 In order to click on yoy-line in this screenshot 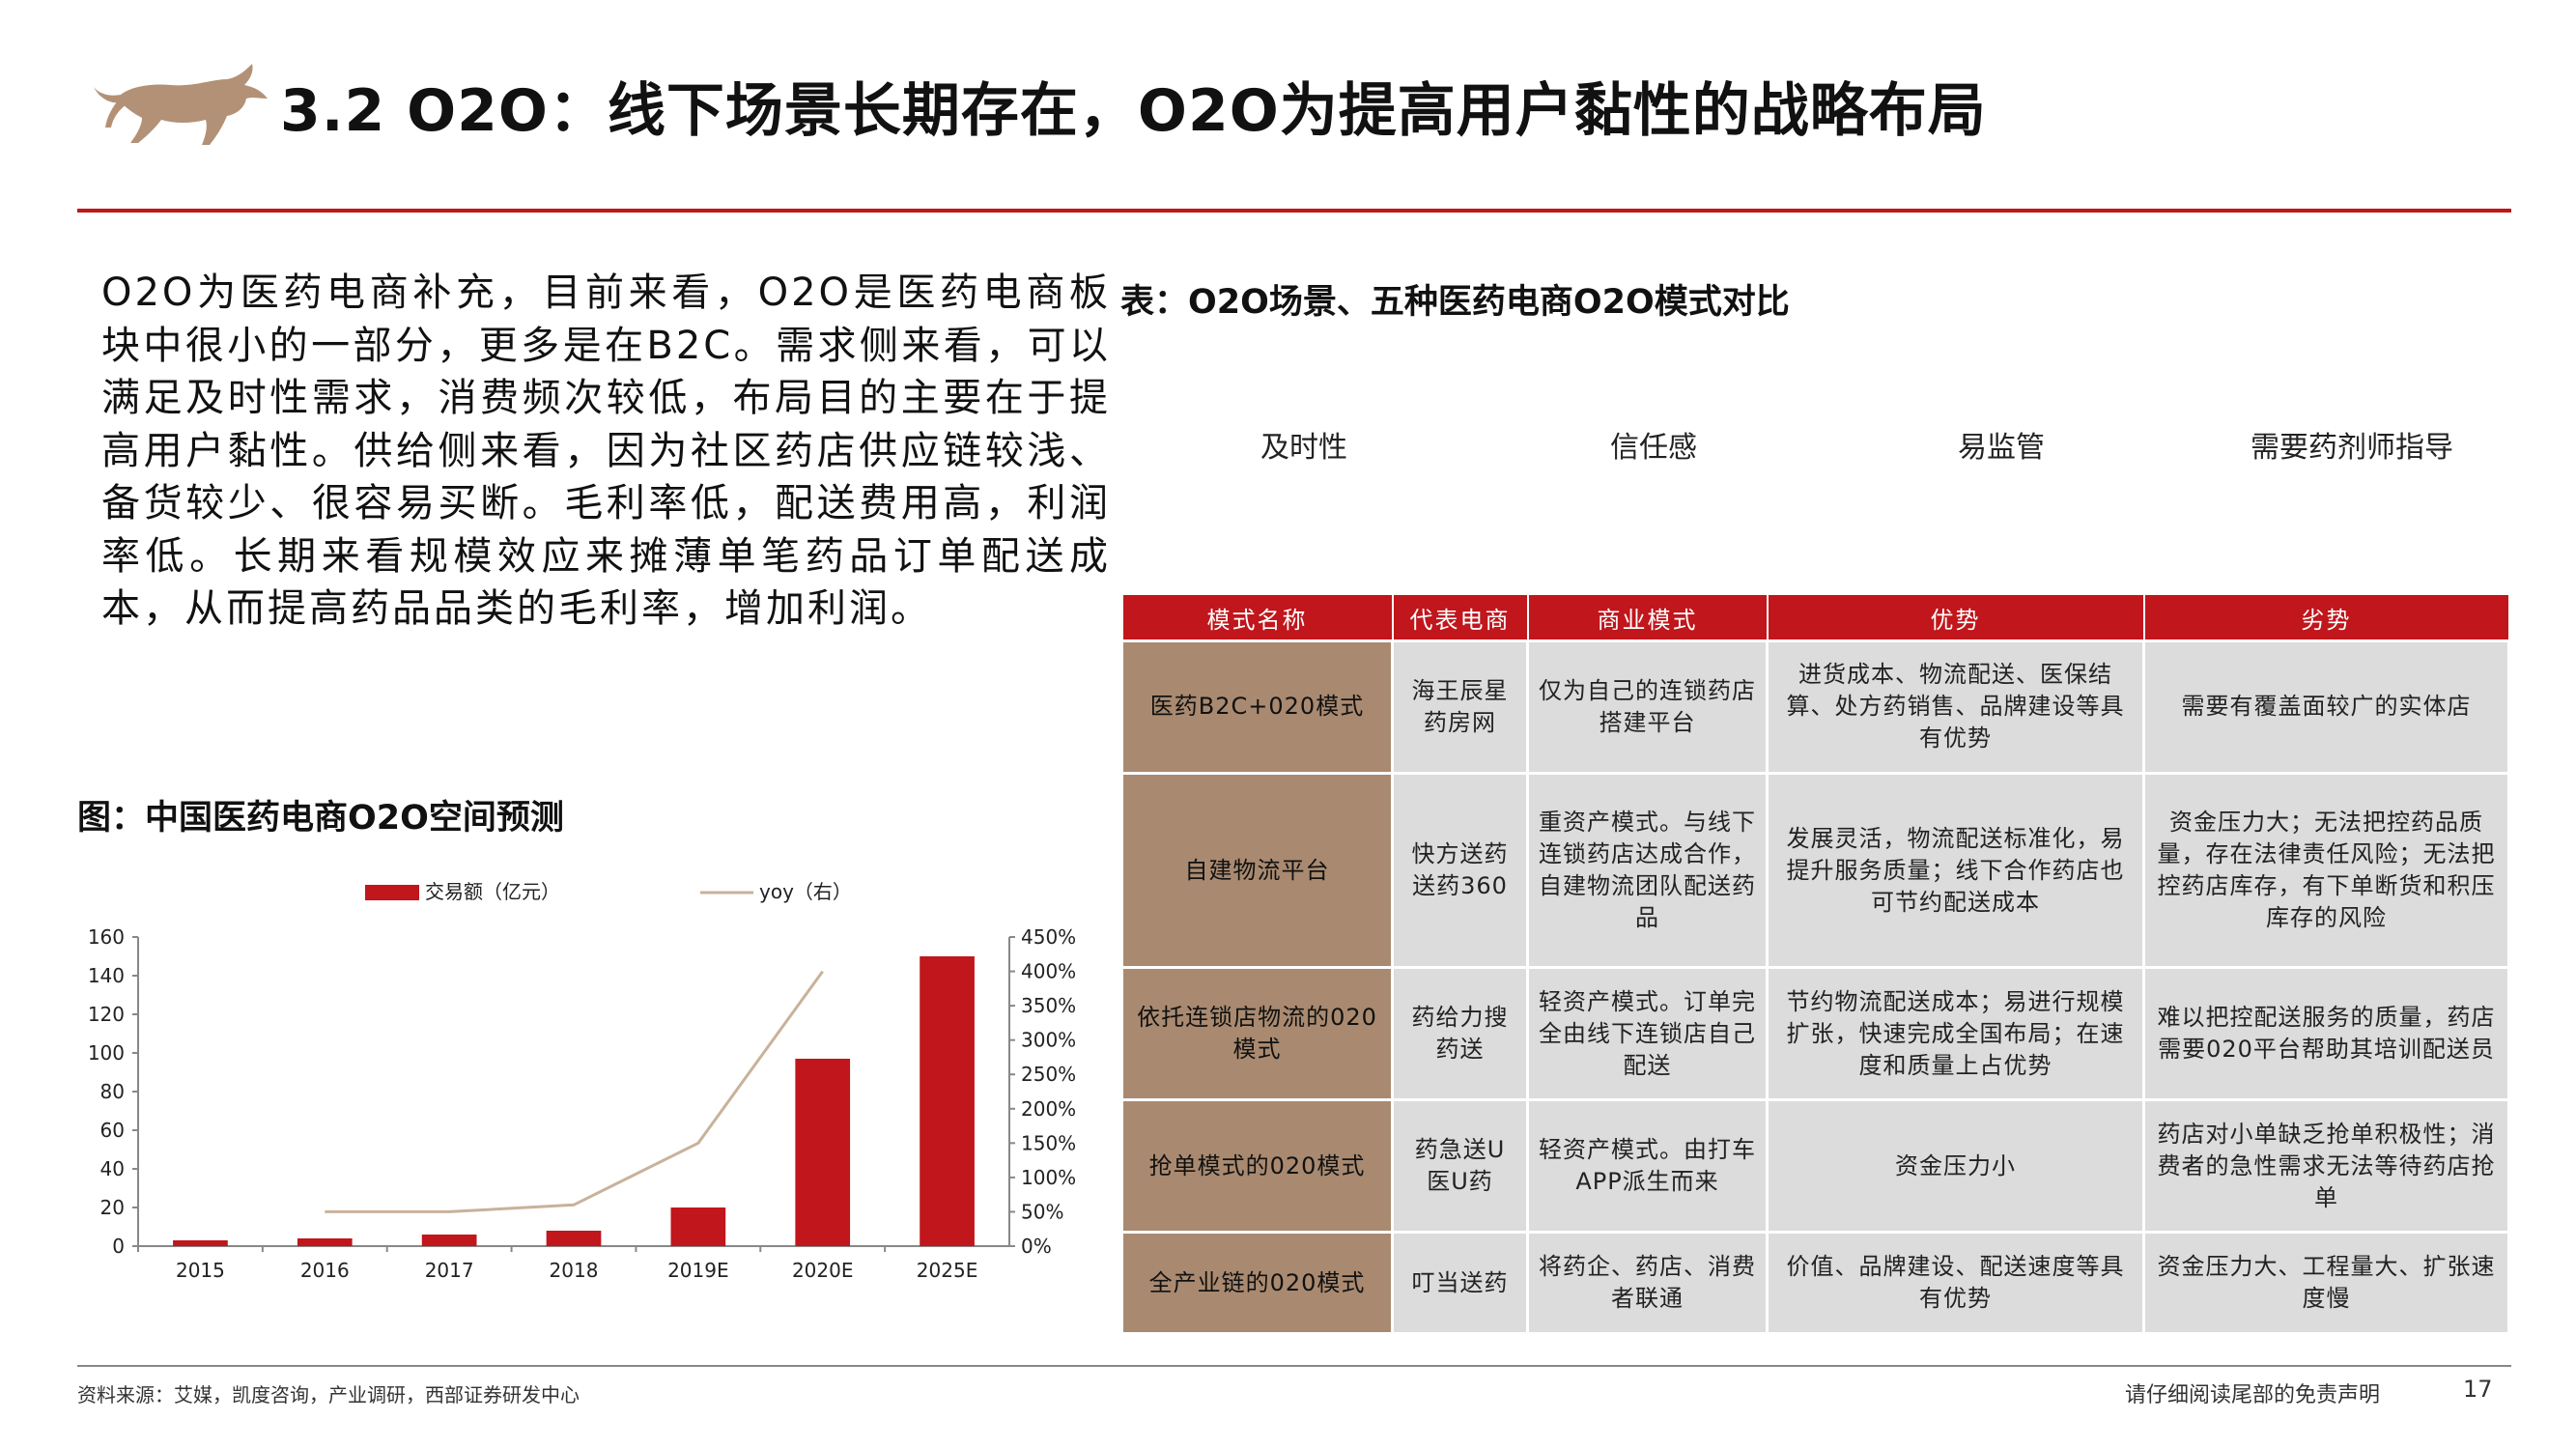, I will do `click(574, 1091)`.